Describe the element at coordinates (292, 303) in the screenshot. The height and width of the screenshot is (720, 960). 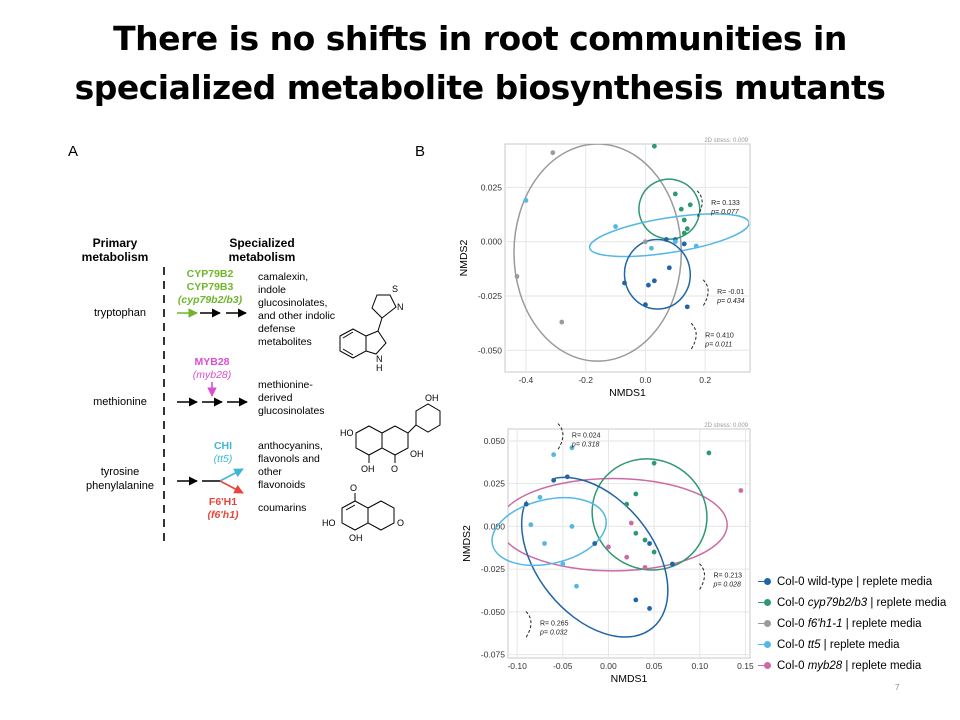
I see `product-trp-3: glucosinolates,` at that location.